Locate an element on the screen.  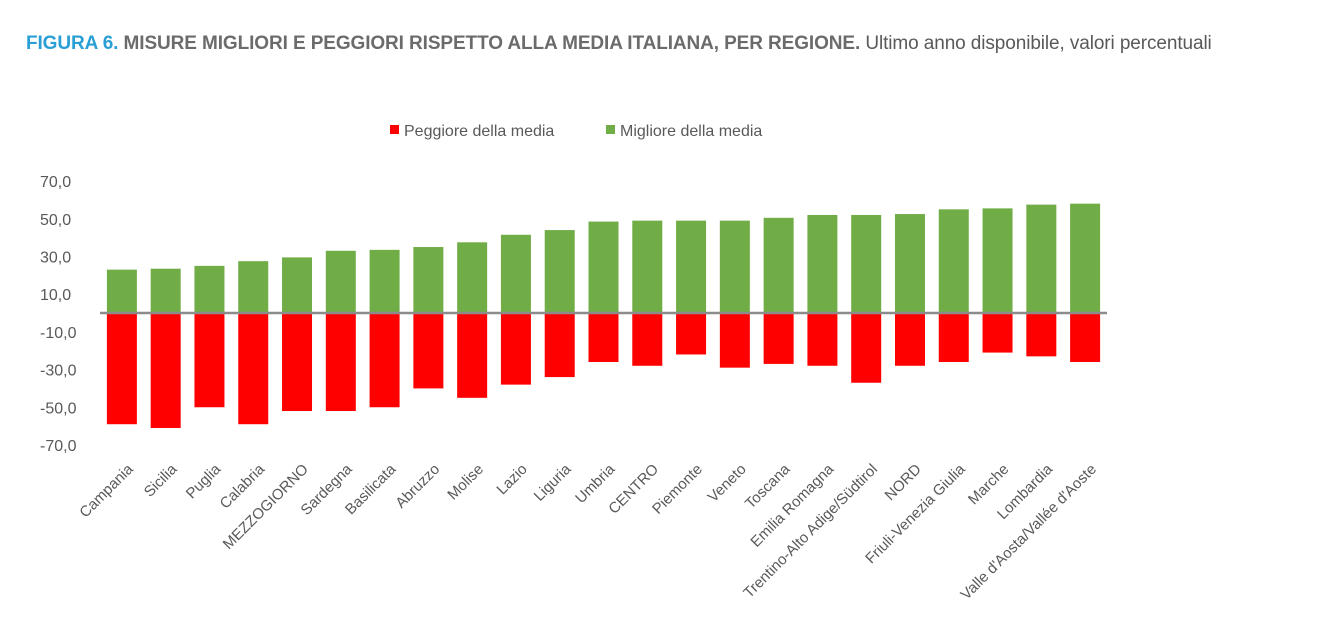
y-tick-label: -50,0 is located at coordinates (58, 408).